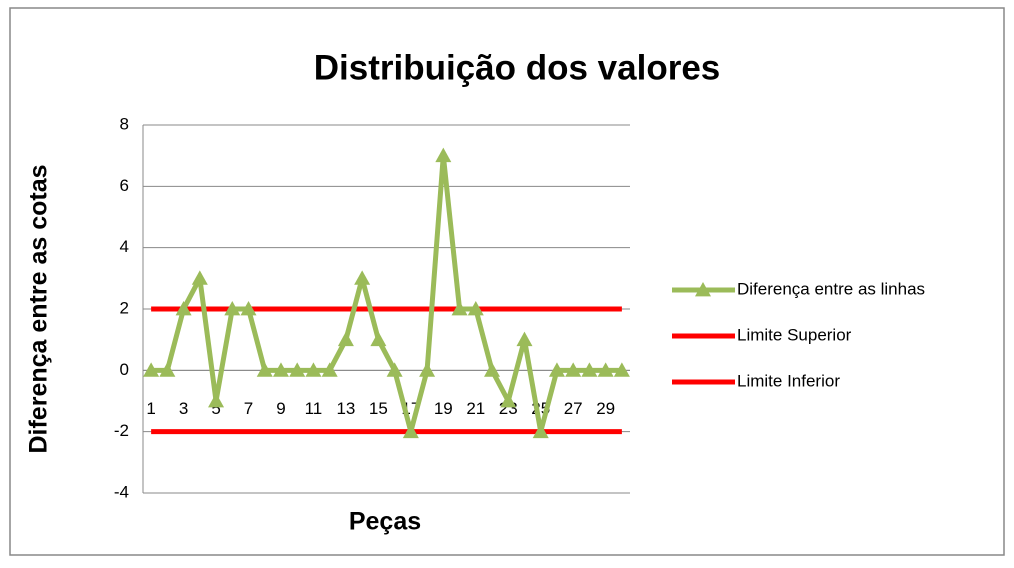 The height and width of the screenshot is (568, 1014). I want to click on legend-marker, so click(703, 289).